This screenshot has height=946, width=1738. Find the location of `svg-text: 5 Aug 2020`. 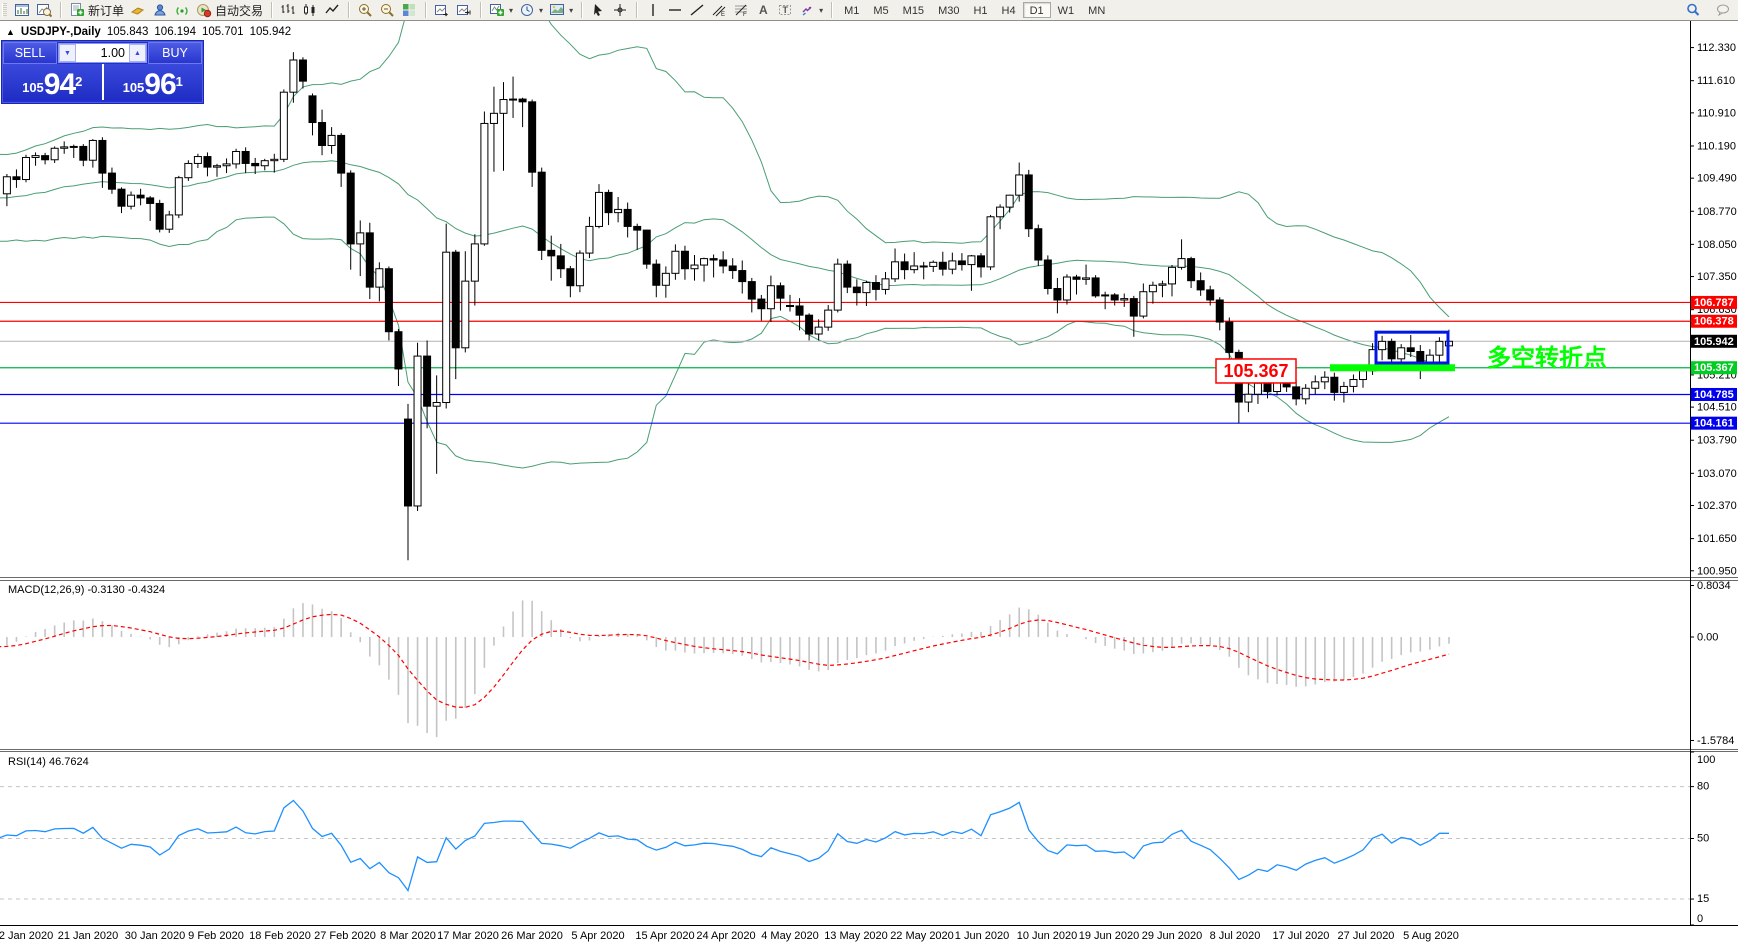

svg-text: 5 Aug 2020 is located at coordinates (1431, 936).